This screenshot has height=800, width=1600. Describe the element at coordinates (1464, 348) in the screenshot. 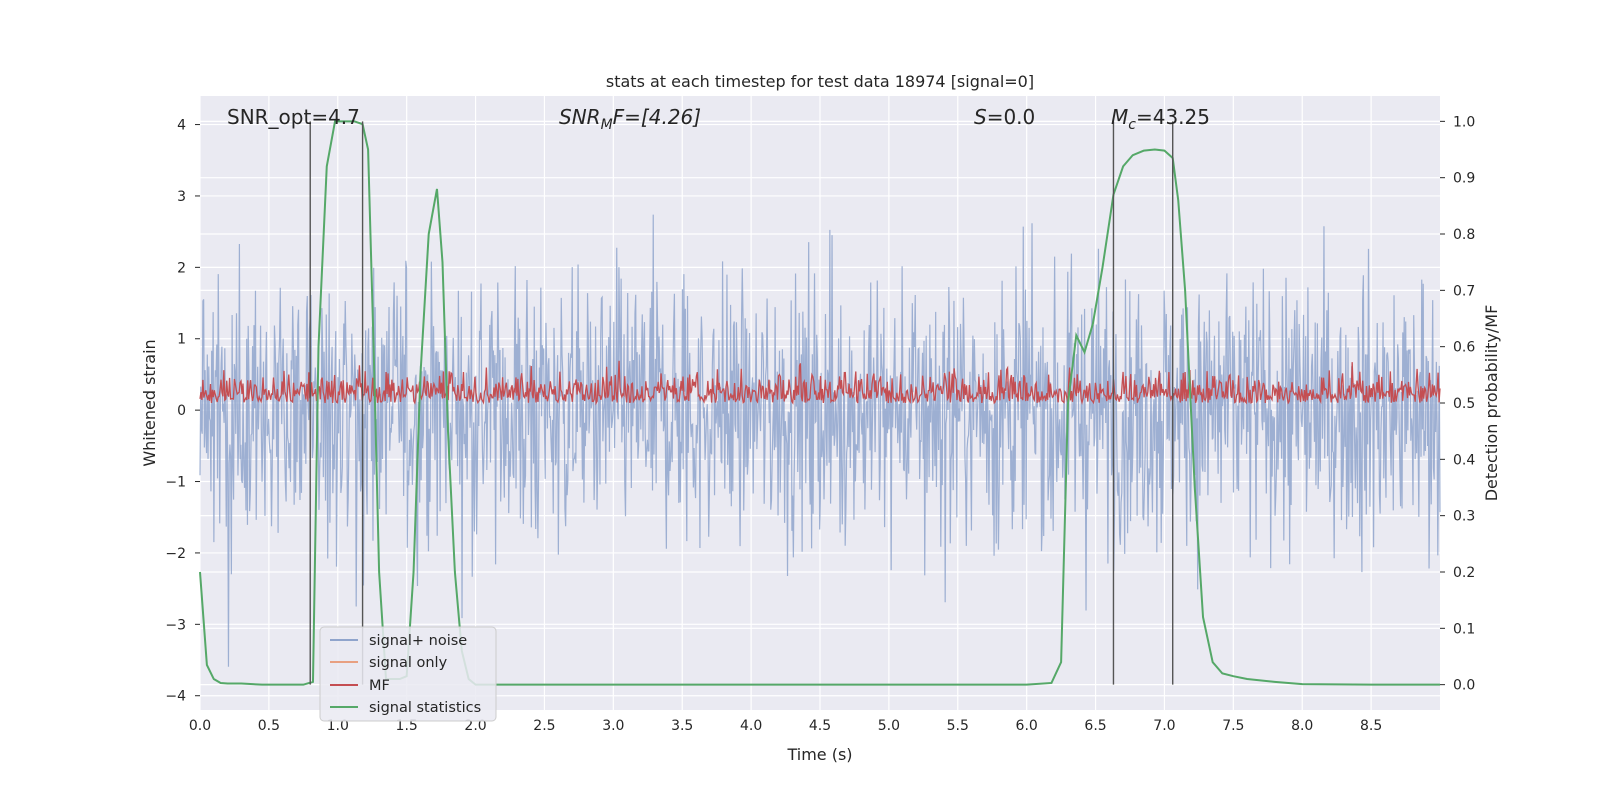

I see `y-tick-label-right: 0.6` at that location.